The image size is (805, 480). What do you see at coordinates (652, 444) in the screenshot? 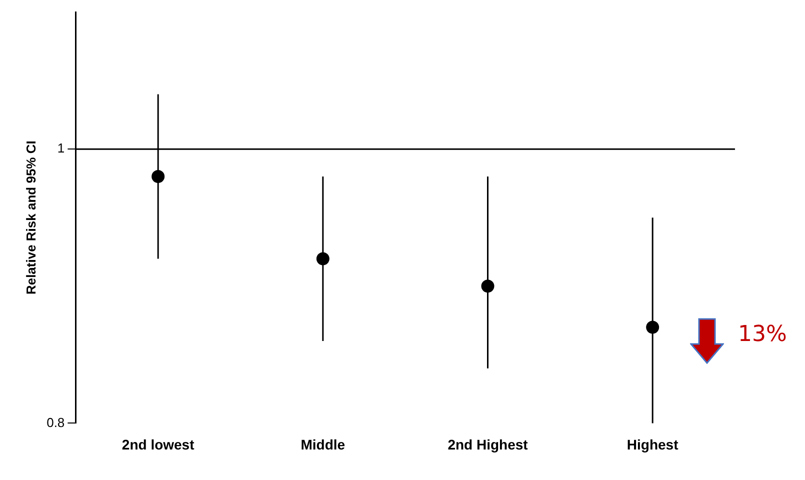
I see `x-tick-label: Highest` at bounding box center [652, 444].